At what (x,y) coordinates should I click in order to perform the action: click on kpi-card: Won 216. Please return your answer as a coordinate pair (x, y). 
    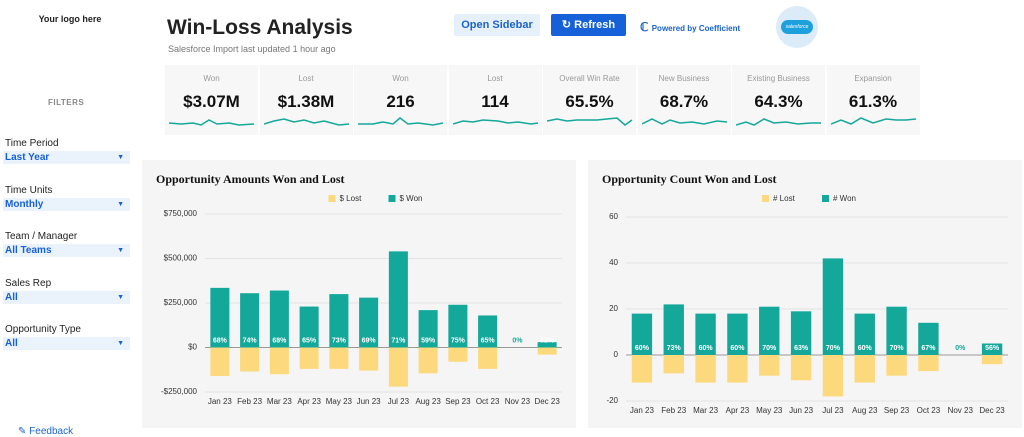
    Looking at the image, I should click on (400, 100).